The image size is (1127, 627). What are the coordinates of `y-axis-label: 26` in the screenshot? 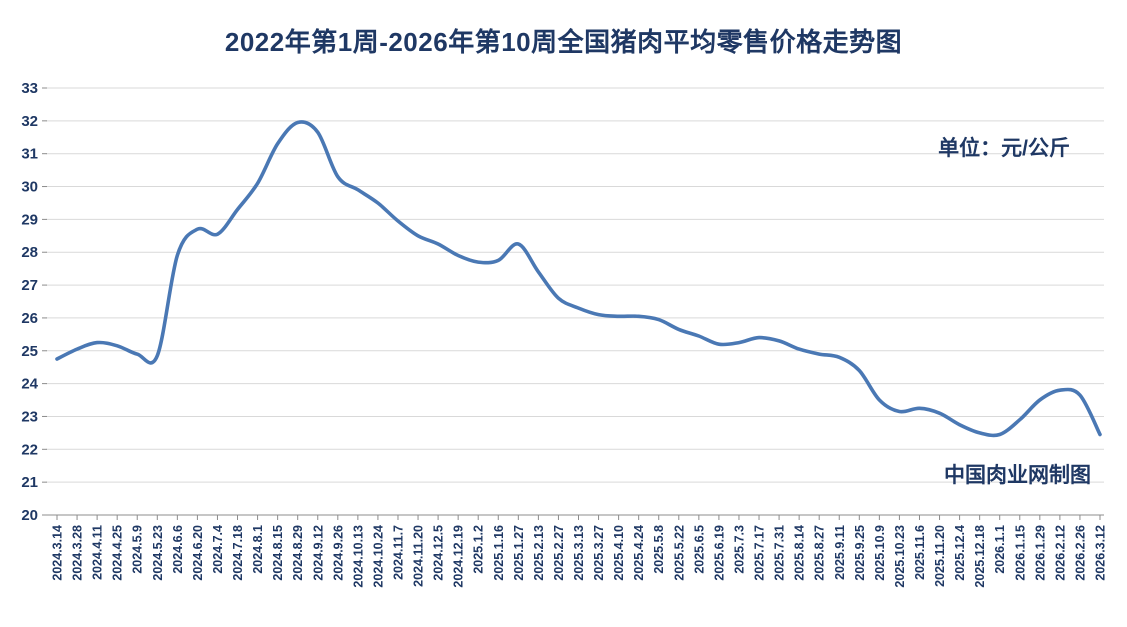 It's located at (29, 318).